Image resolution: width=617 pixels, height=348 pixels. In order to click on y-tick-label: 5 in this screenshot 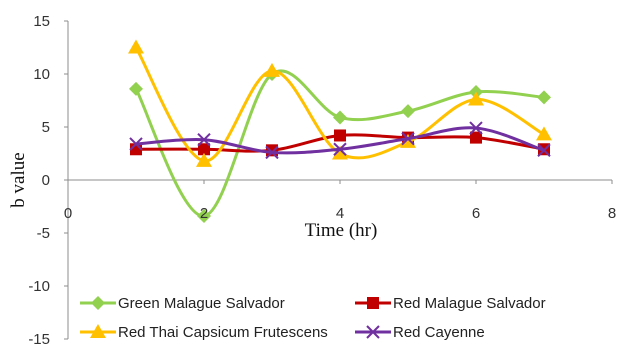, I will do `click(46, 127)`.